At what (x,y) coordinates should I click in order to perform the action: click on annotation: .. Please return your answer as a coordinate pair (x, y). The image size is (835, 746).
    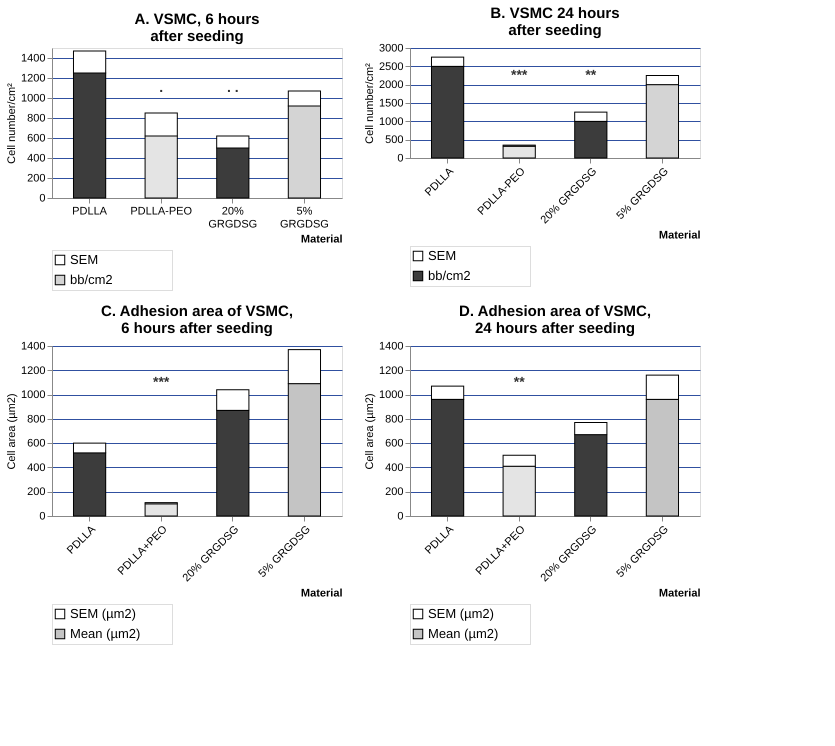
    Looking at the image, I should click on (161, 87).